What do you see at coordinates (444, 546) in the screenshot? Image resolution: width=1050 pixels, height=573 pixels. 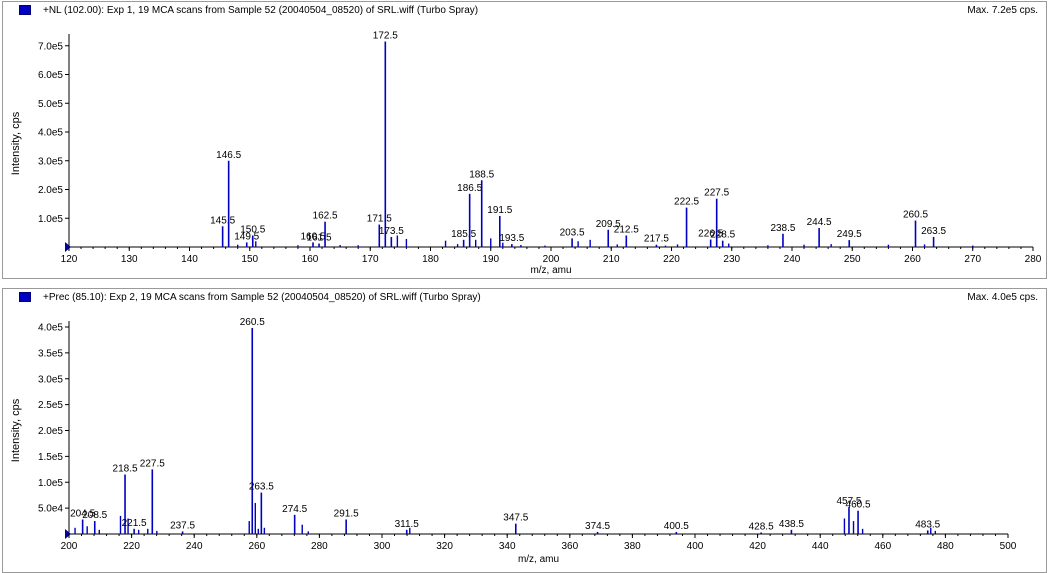 I see `x-tick-label: 320` at bounding box center [444, 546].